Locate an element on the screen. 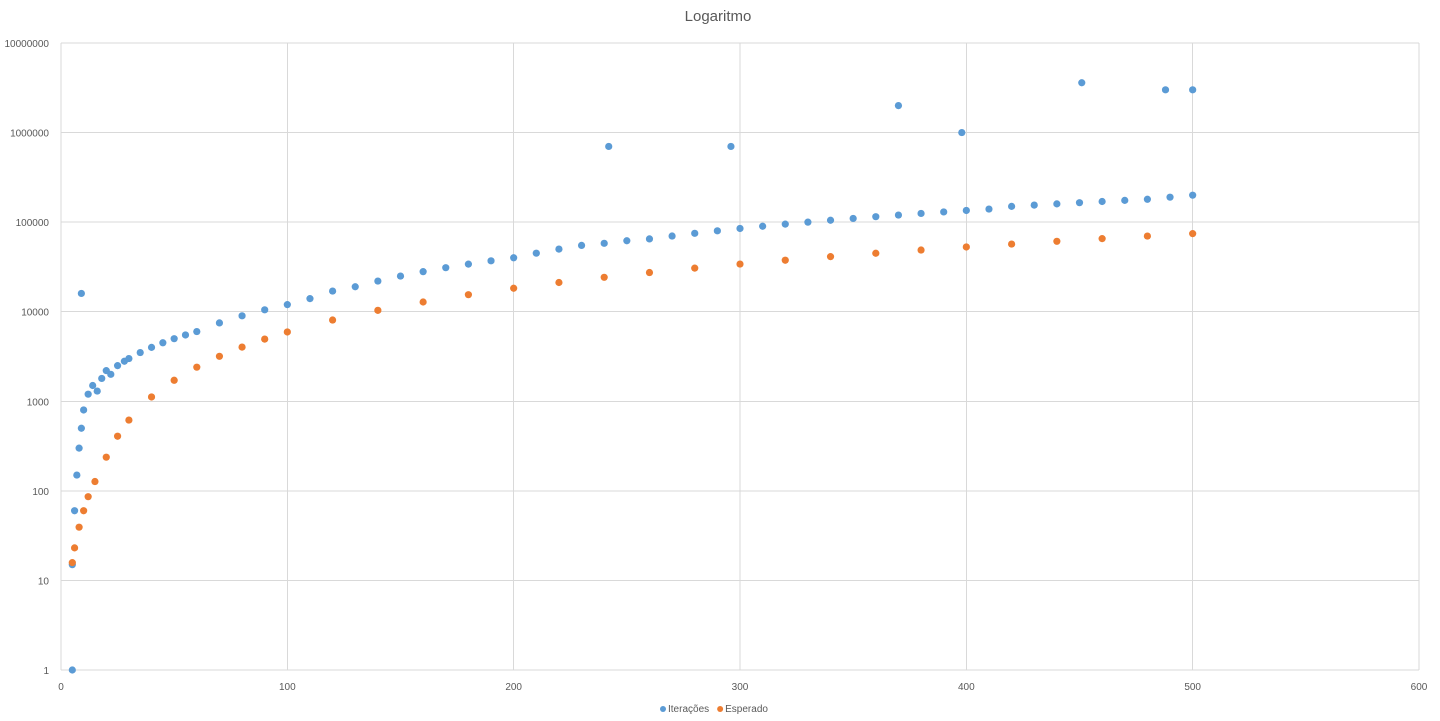 The image size is (1440, 721). y-axis-tick-labels: 1 10 100 1000 10000 100000 1000000 10000000 is located at coordinates (27, 358).